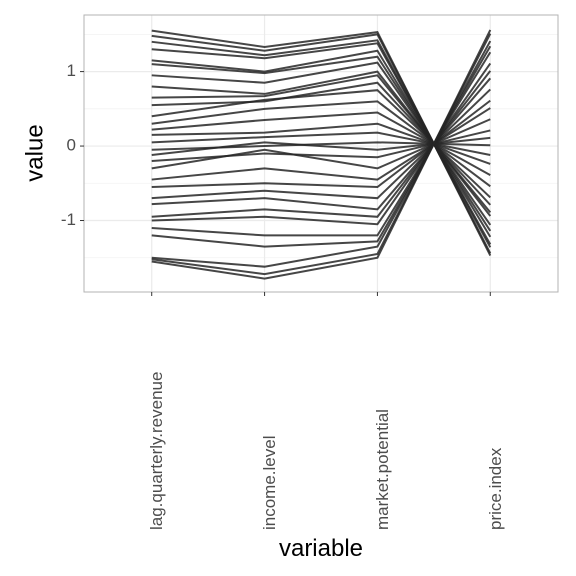 This screenshot has width=576, height=576. I want to click on y-axis-title: value, so click(34, 152).